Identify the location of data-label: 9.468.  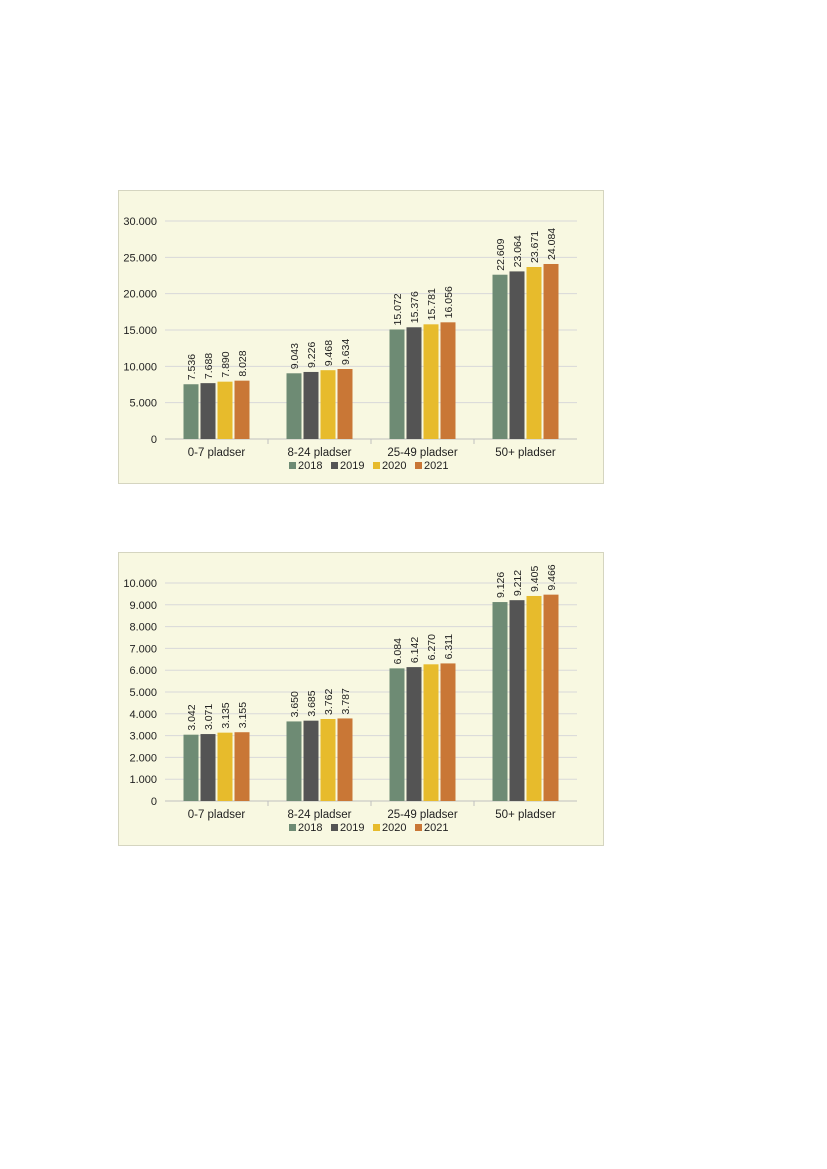
(329, 353).